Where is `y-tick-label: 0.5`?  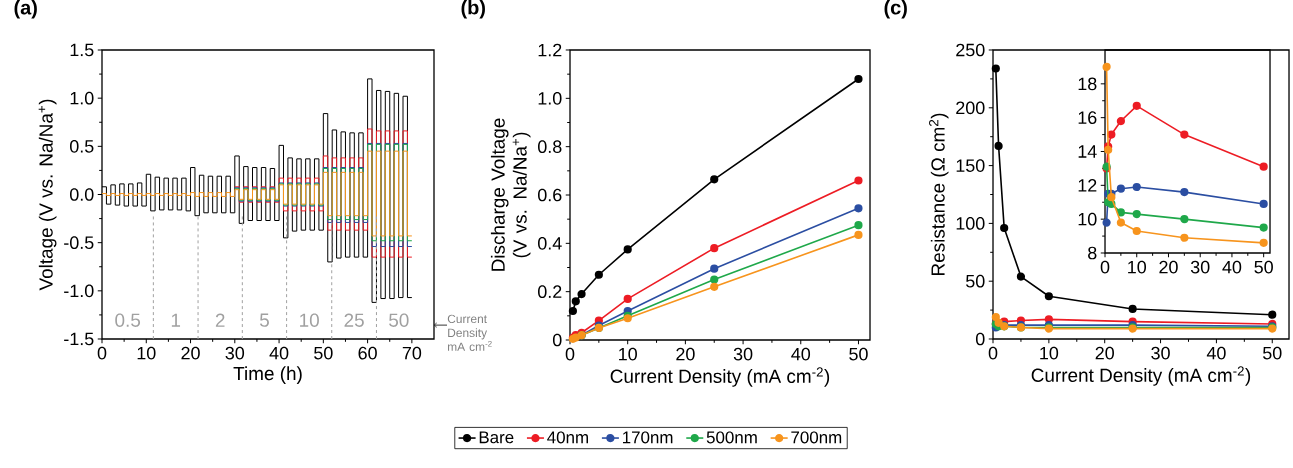 y-tick-label: 0.5 is located at coordinates (82, 146).